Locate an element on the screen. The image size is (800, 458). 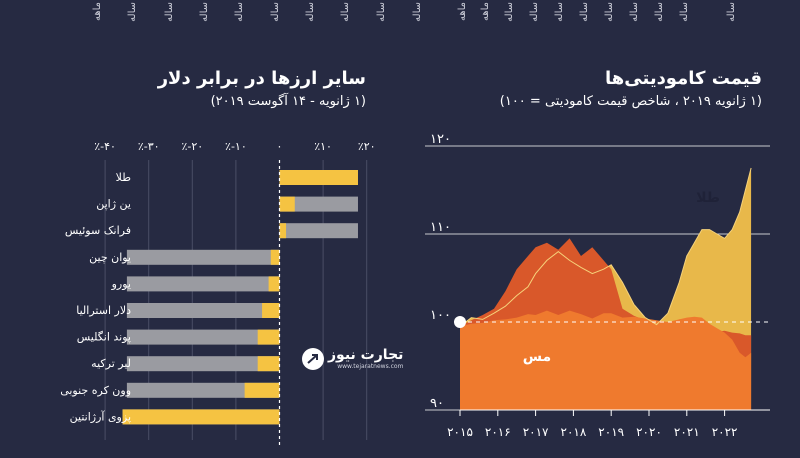
x-tick-label: ۲۰۱۶ is located at coordinates (498, 432).